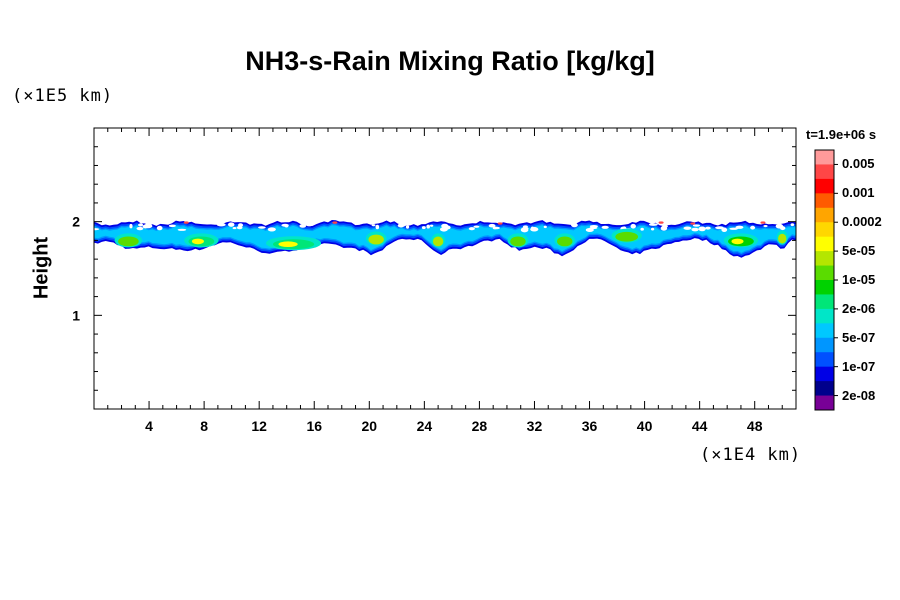  What do you see at coordinates (859, 337) in the screenshot?
I see `colorbar-label: 5e-07` at bounding box center [859, 337].